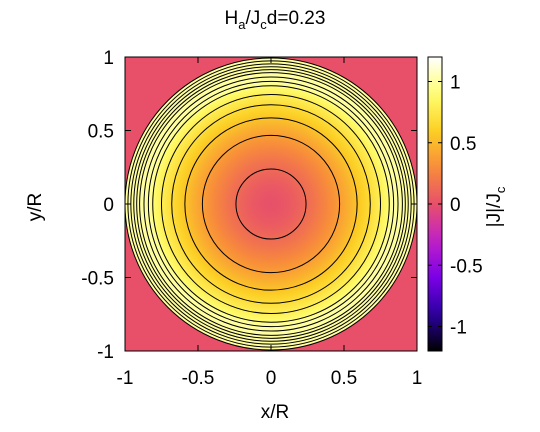  What do you see at coordinates (271, 378) in the screenshot?
I see `x-tick-label: 0` at bounding box center [271, 378].